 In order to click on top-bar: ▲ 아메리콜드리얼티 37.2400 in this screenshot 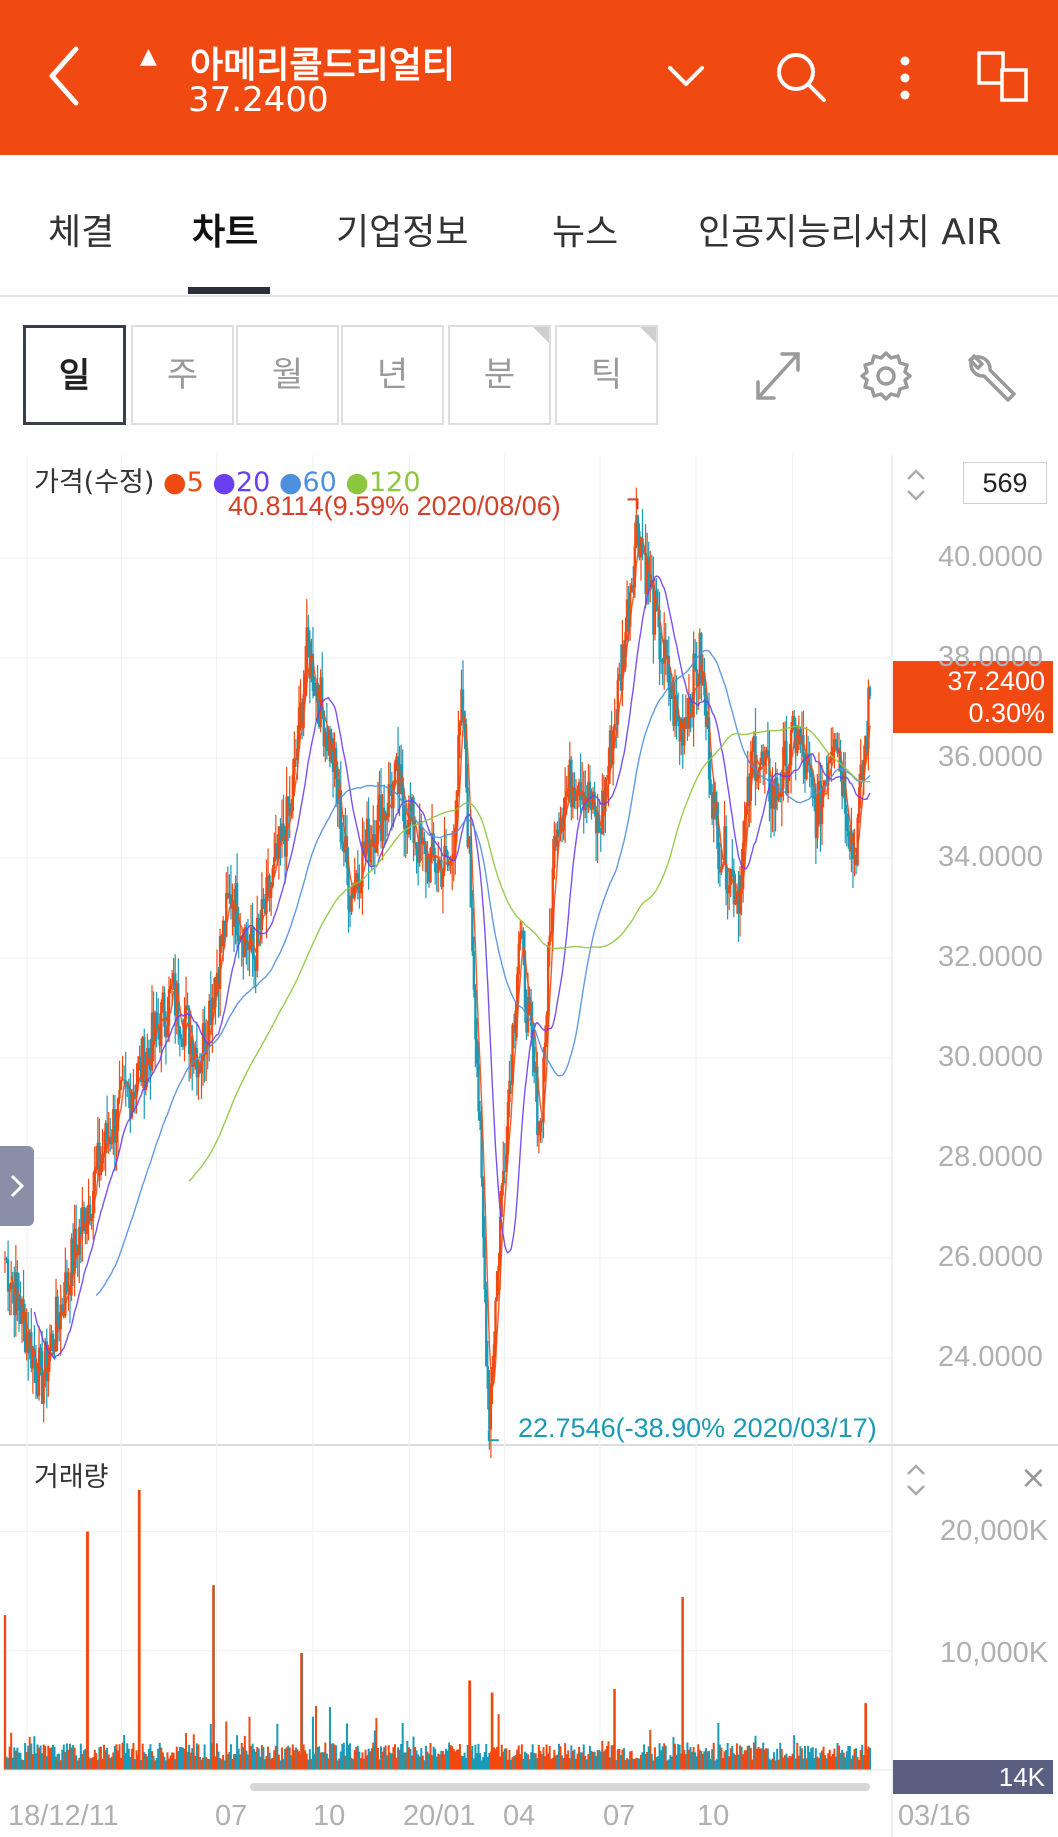, I will do `click(529, 77)`.